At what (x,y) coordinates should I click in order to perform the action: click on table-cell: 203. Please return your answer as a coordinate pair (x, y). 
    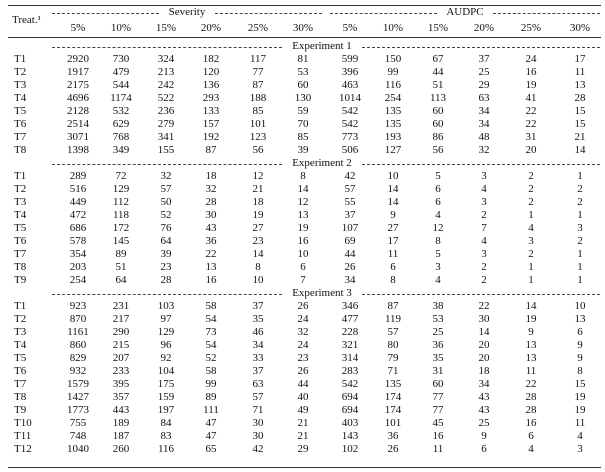
    Looking at the image, I should click on (78, 267).